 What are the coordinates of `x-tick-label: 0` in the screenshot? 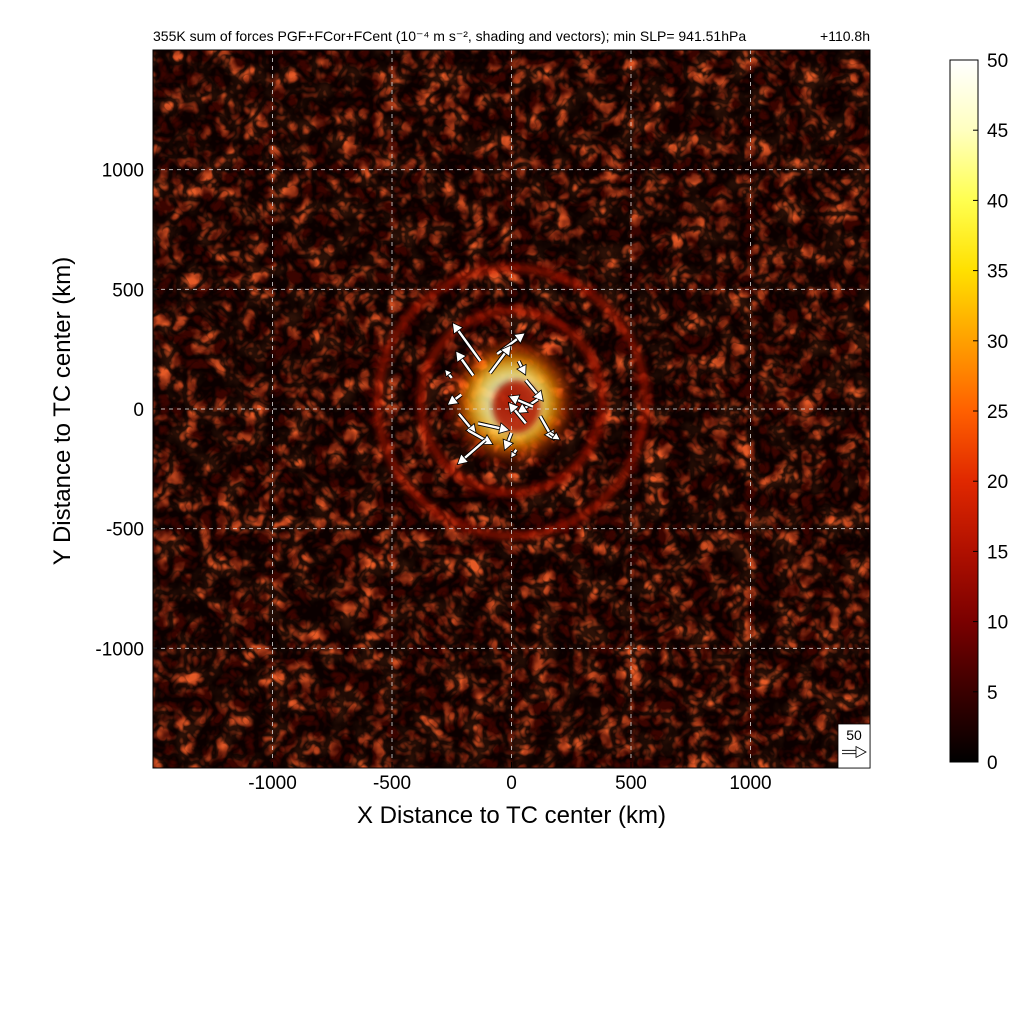 It's located at (511, 783).